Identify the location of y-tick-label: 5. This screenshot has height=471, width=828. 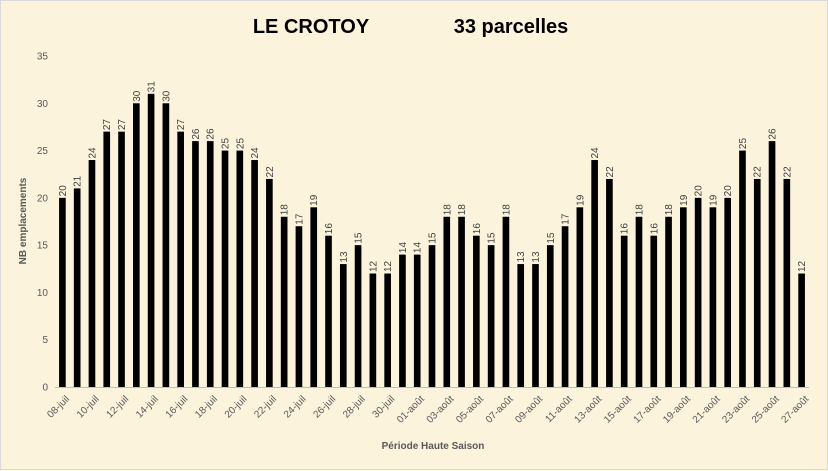
(45, 340).